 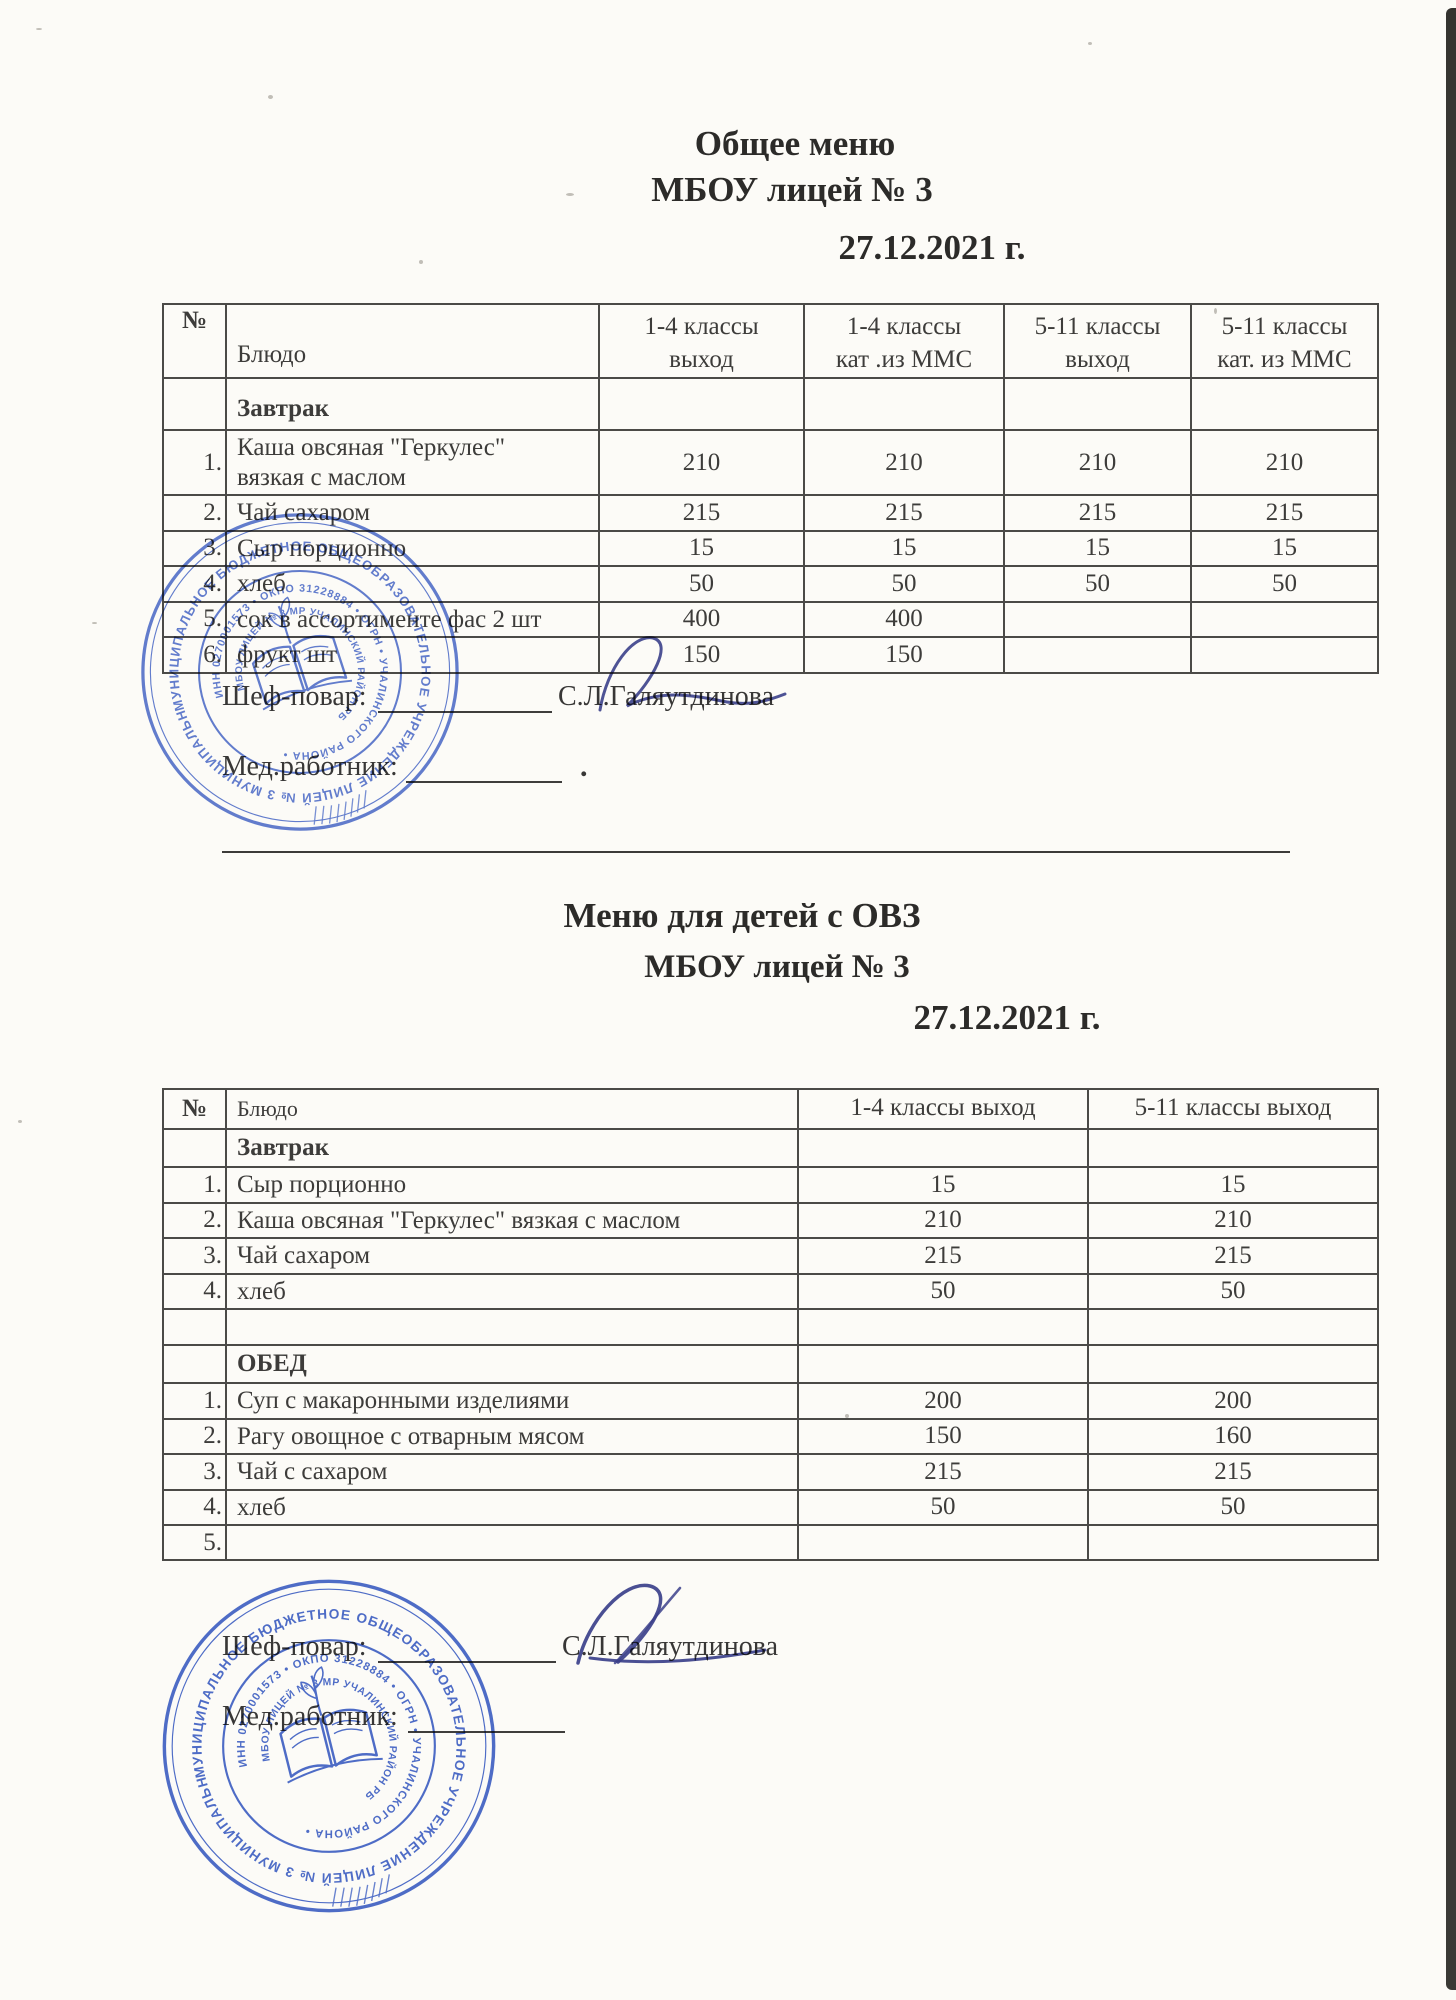 I want to click on dish-name: фрукт шт, so click(x=412, y=655).